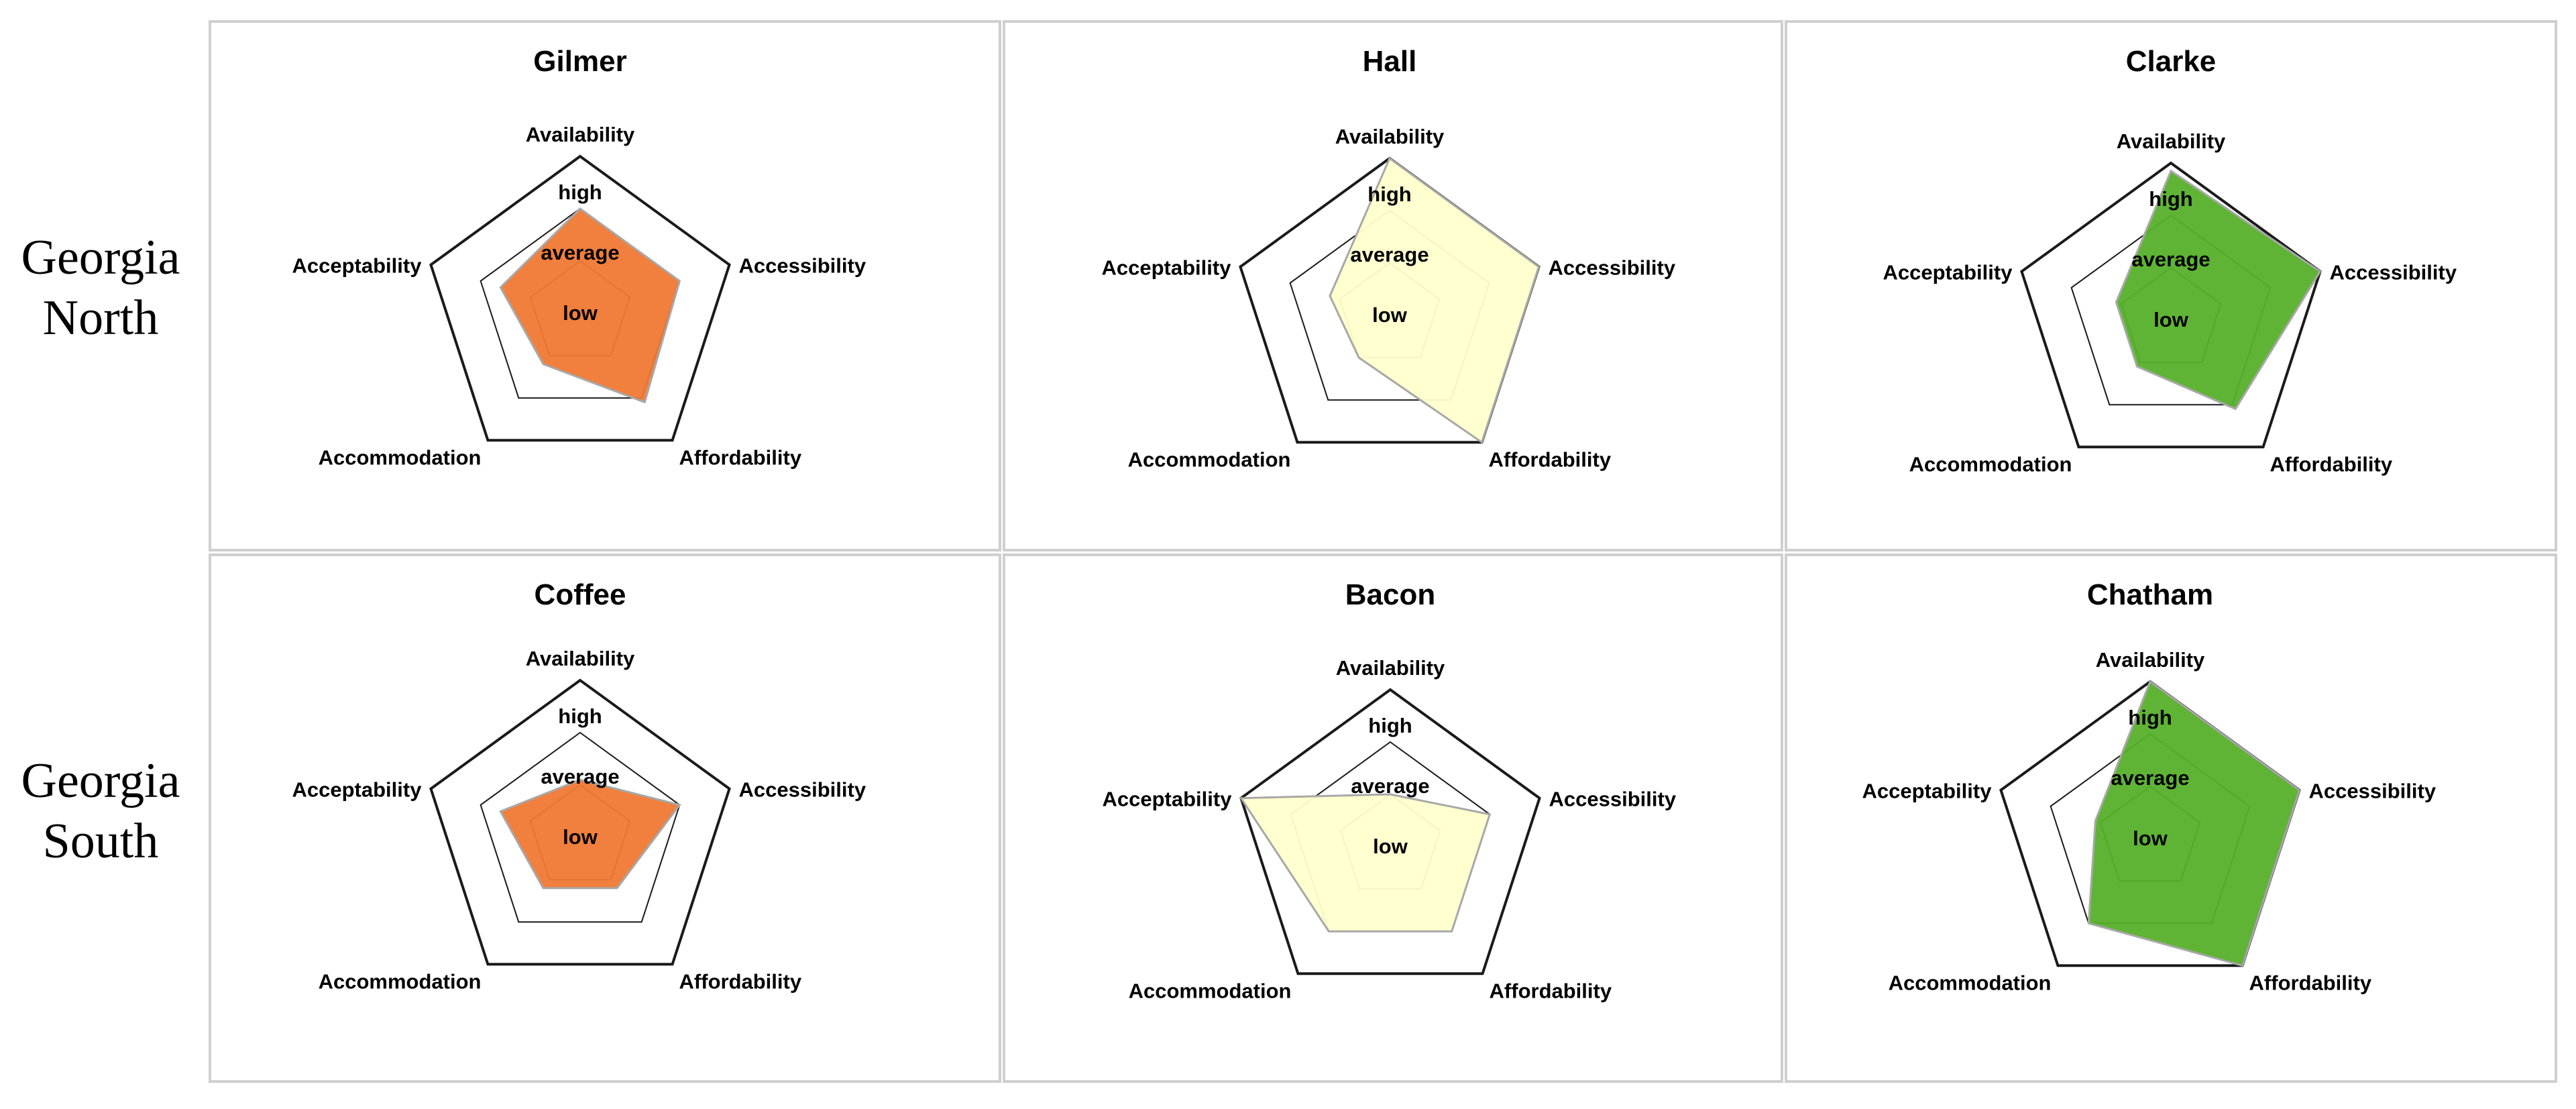 The image size is (2576, 1109). I want to click on row-label-north-line-1: Georgia, so click(100, 257).